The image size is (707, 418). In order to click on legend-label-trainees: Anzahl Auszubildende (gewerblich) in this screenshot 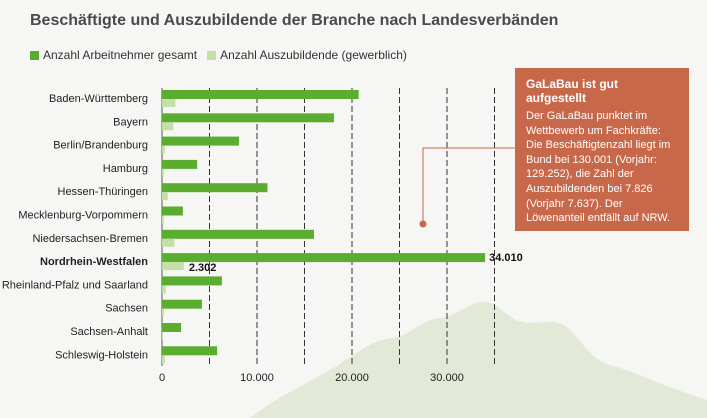, I will do `click(313, 55)`.